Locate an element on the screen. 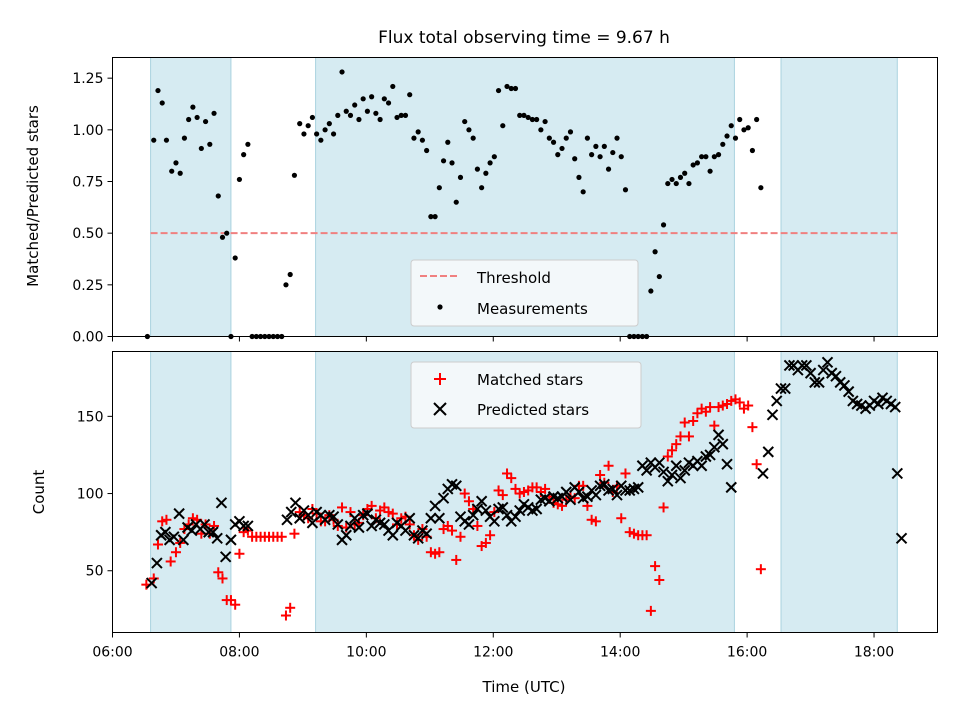  predicted-legend-swatch is located at coordinates (440, 409).